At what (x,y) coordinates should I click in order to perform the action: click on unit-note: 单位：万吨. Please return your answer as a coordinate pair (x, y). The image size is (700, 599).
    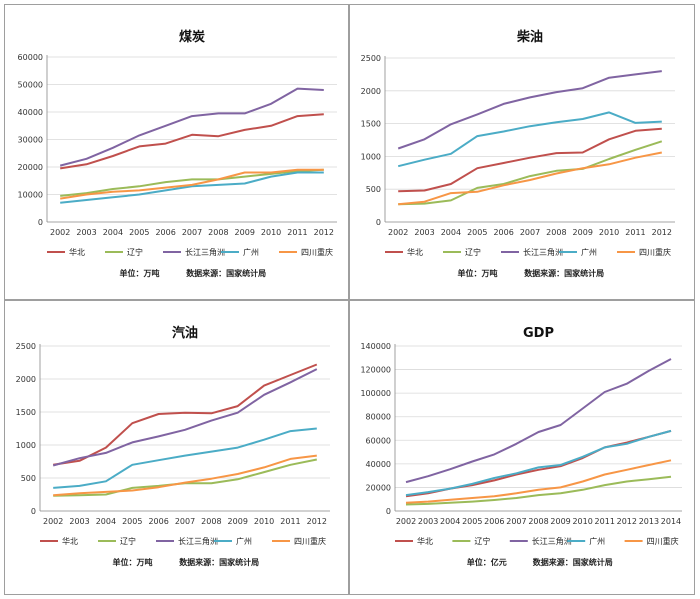
    Looking at the image, I should click on (140, 273).